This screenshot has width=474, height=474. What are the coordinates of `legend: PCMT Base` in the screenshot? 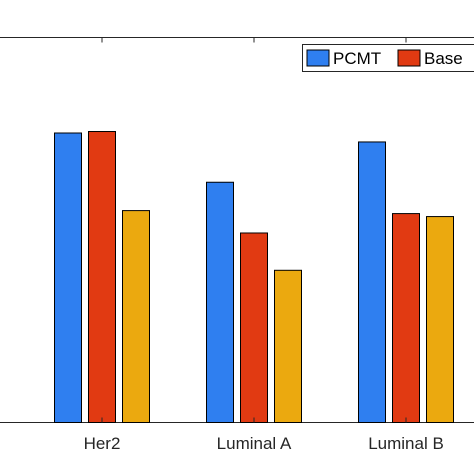 It's located at (388, 58).